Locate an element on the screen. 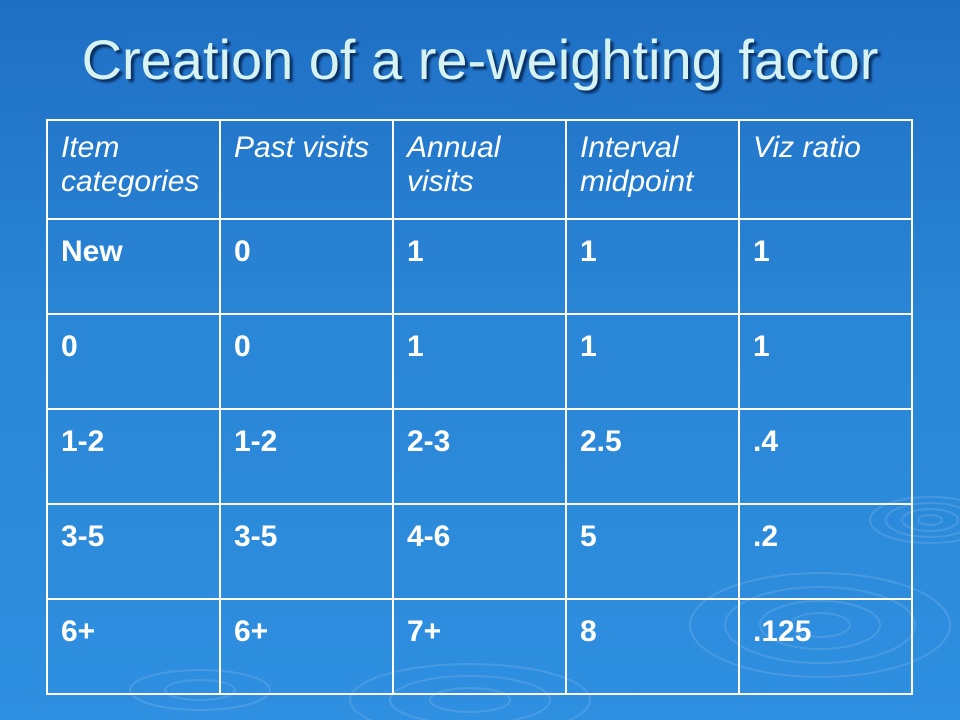 The width and height of the screenshot is (960, 720). table-row: 1-2 1-2 2-3 2.5 .4 is located at coordinates (479, 456).